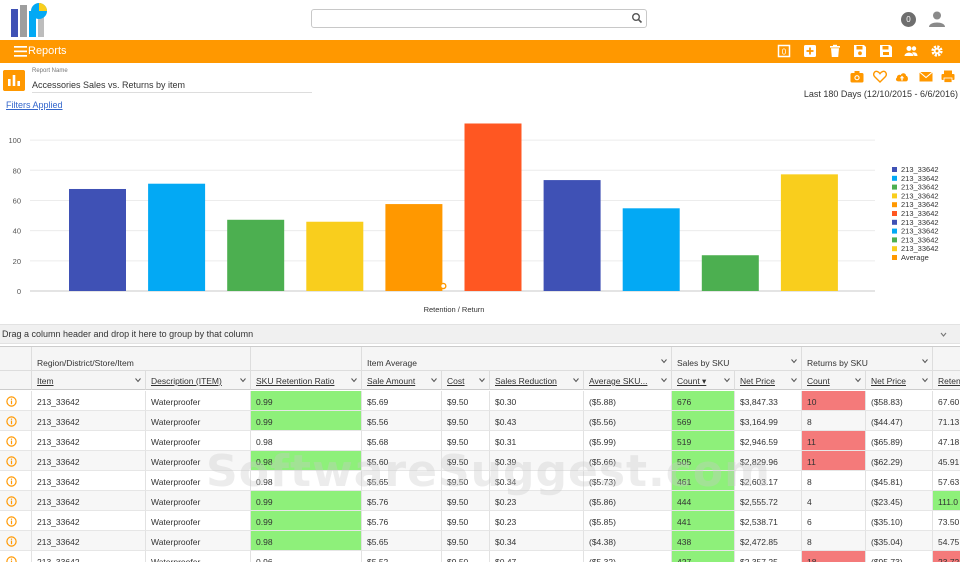 The height and width of the screenshot is (562, 960). I want to click on cell-value: $2,538.71, so click(759, 522).